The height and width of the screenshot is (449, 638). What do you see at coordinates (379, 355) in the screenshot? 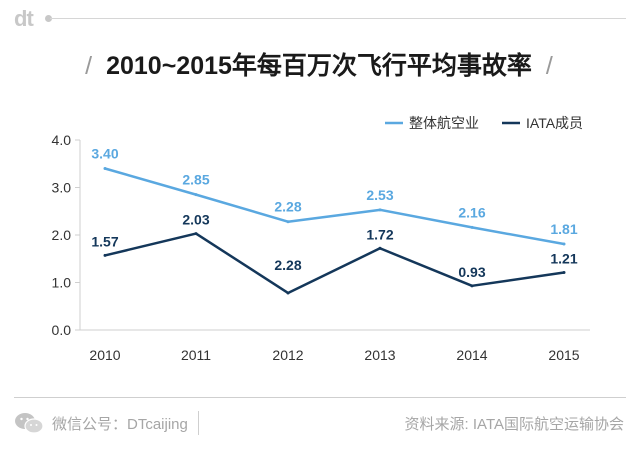
I see `x-tick-label: 2013` at bounding box center [379, 355].